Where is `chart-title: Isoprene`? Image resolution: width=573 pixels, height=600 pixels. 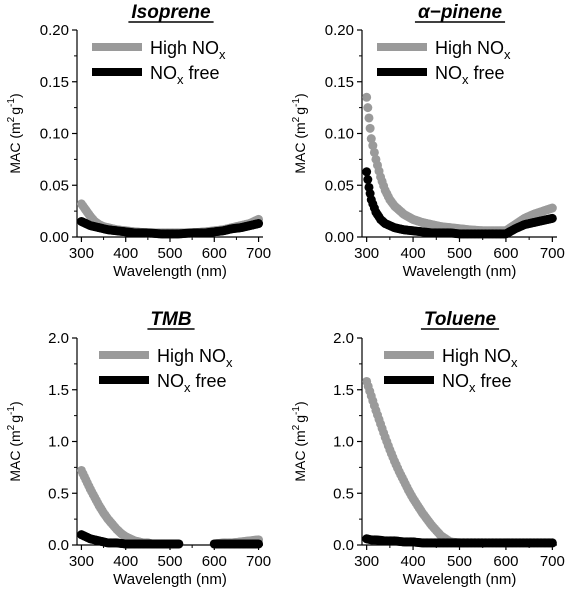 chart-title: Isoprene is located at coordinates (171, 12).